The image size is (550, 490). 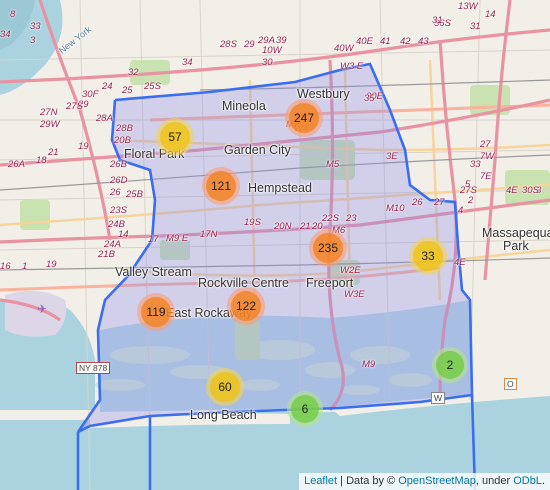 What do you see at coordinates (468, 184) in the screenshot?
I see `road-label: 5` at bounding box center [468, 184].